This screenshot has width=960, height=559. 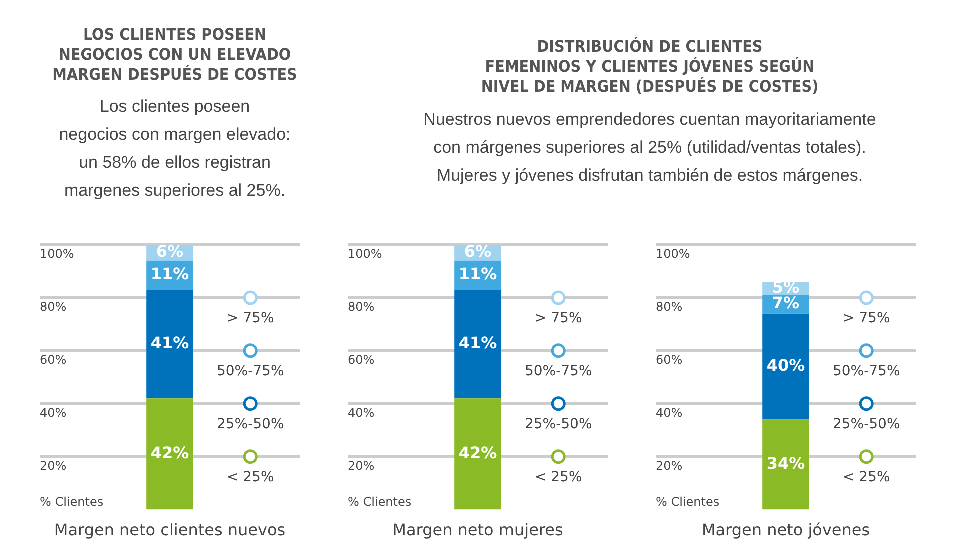 What do you see at coordinates (650, 67) in the screenshot?
I see `text: DISTRIBUCIÓN DE CLIENTES FEMENINOS Y CLIENTES JÓVENES SEGÚN NIVEL DE MARGEN (DESPUÉS DE COSTES)` at bounding box center [650, 67].